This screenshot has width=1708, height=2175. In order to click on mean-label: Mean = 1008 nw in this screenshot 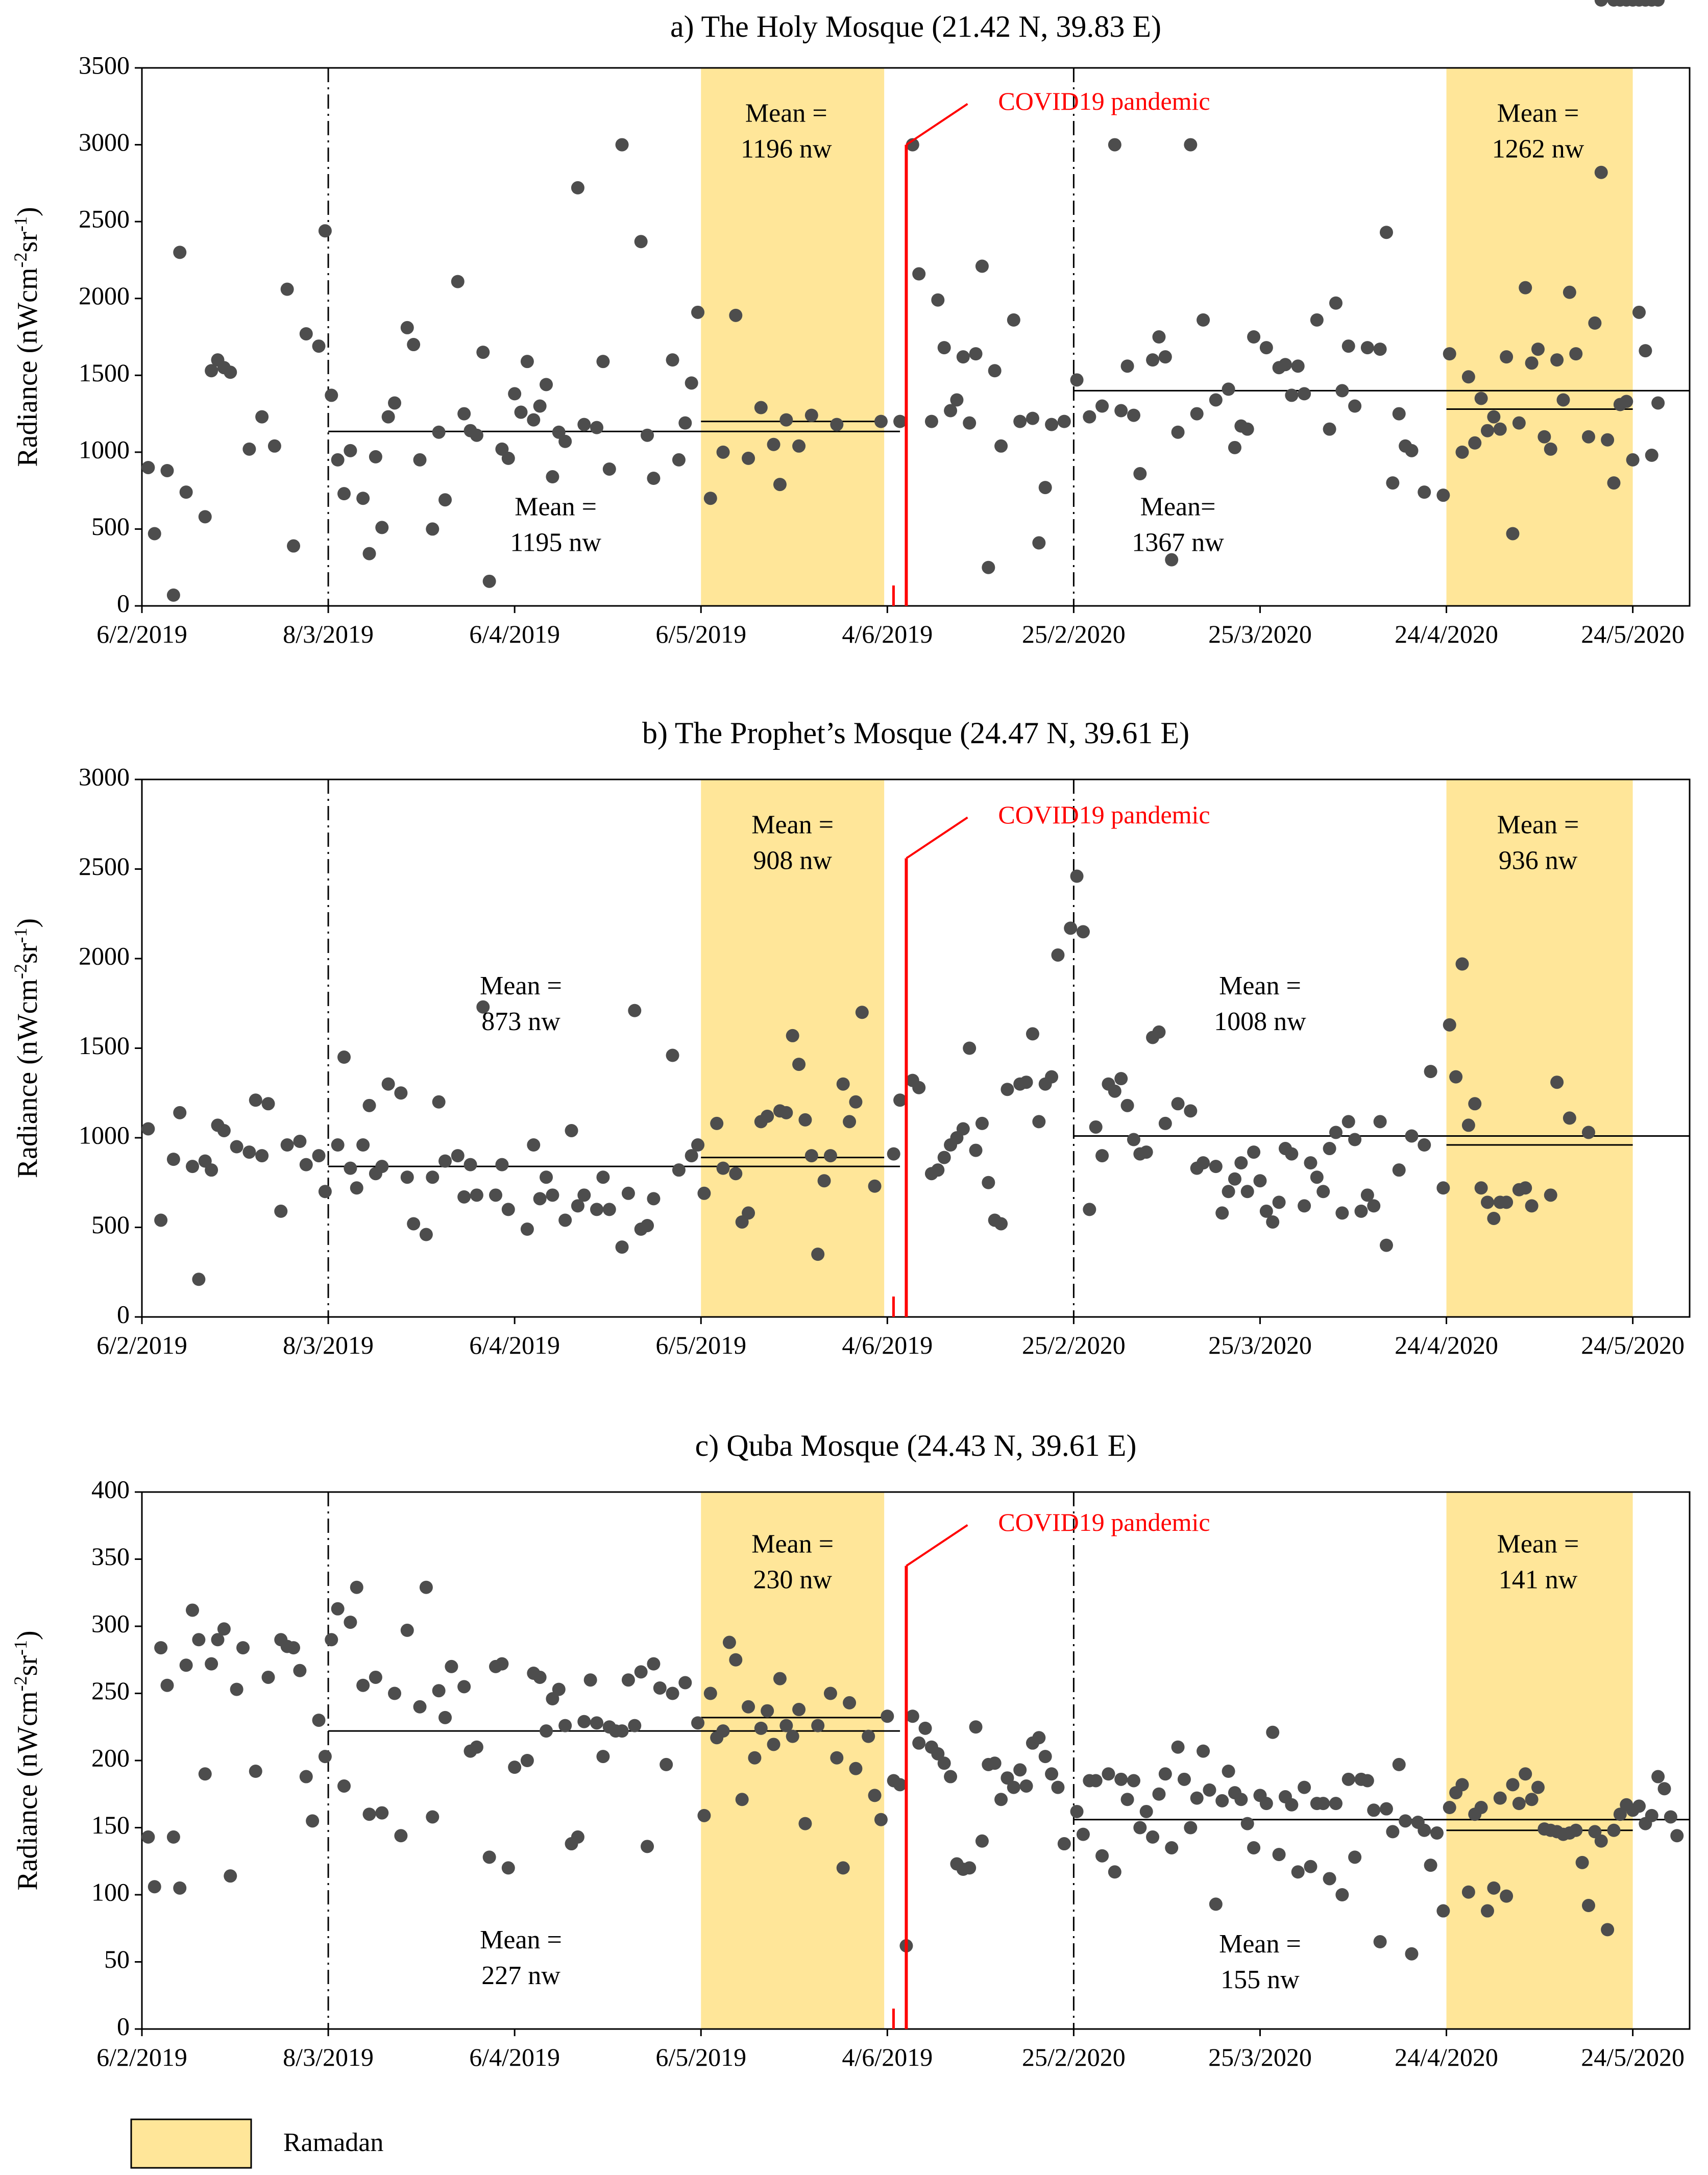, I will do `click(1260, 1003)`.